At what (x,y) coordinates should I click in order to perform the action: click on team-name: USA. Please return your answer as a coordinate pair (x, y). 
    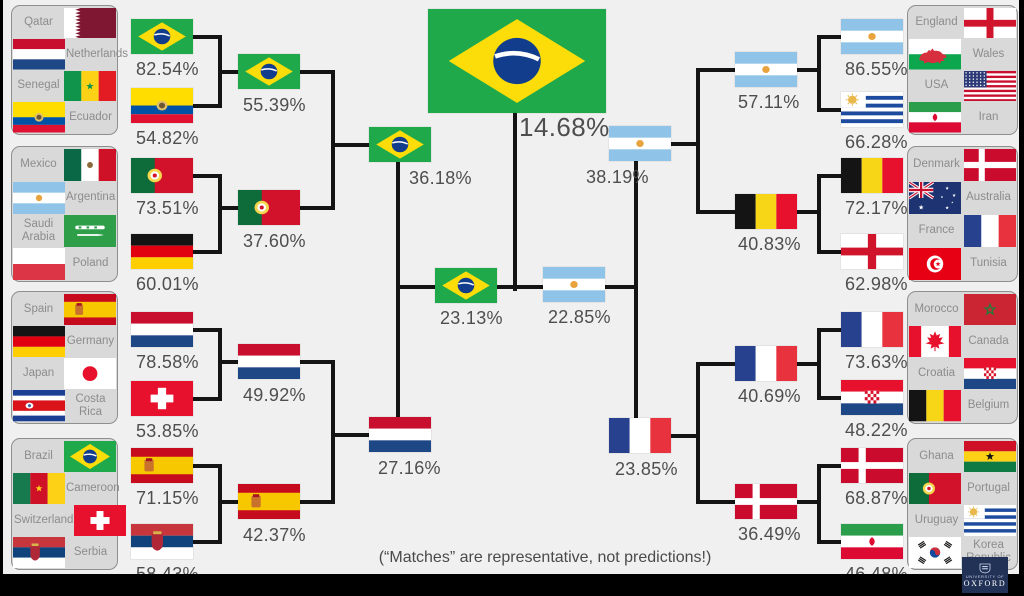
    Looking at the image, I should click on (936, 85).